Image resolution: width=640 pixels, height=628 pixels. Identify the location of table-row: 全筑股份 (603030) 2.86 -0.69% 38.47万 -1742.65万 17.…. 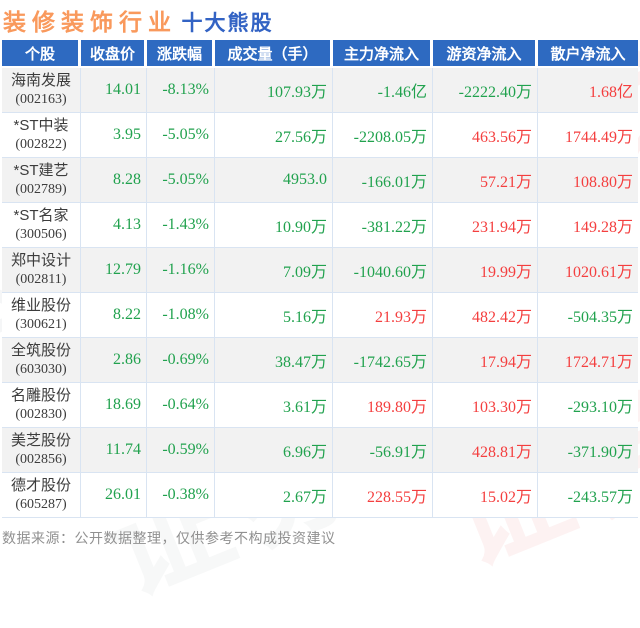
(320, 360).